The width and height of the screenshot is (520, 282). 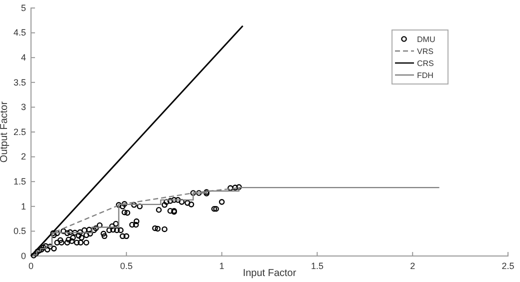 What do you see at coordinates (426, 39) in the screenshot?
I see `legend-label: DMU` at bounding box center [426, 39].